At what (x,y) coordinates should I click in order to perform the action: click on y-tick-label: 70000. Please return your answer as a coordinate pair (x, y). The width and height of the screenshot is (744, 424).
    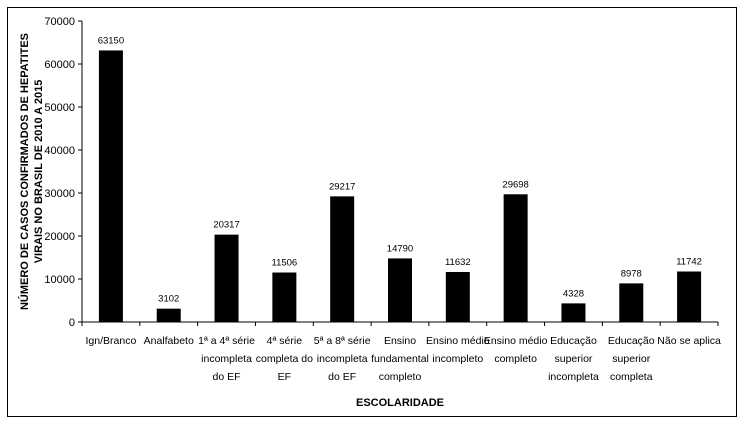
    Looking at the image, I should click on (59, 22).